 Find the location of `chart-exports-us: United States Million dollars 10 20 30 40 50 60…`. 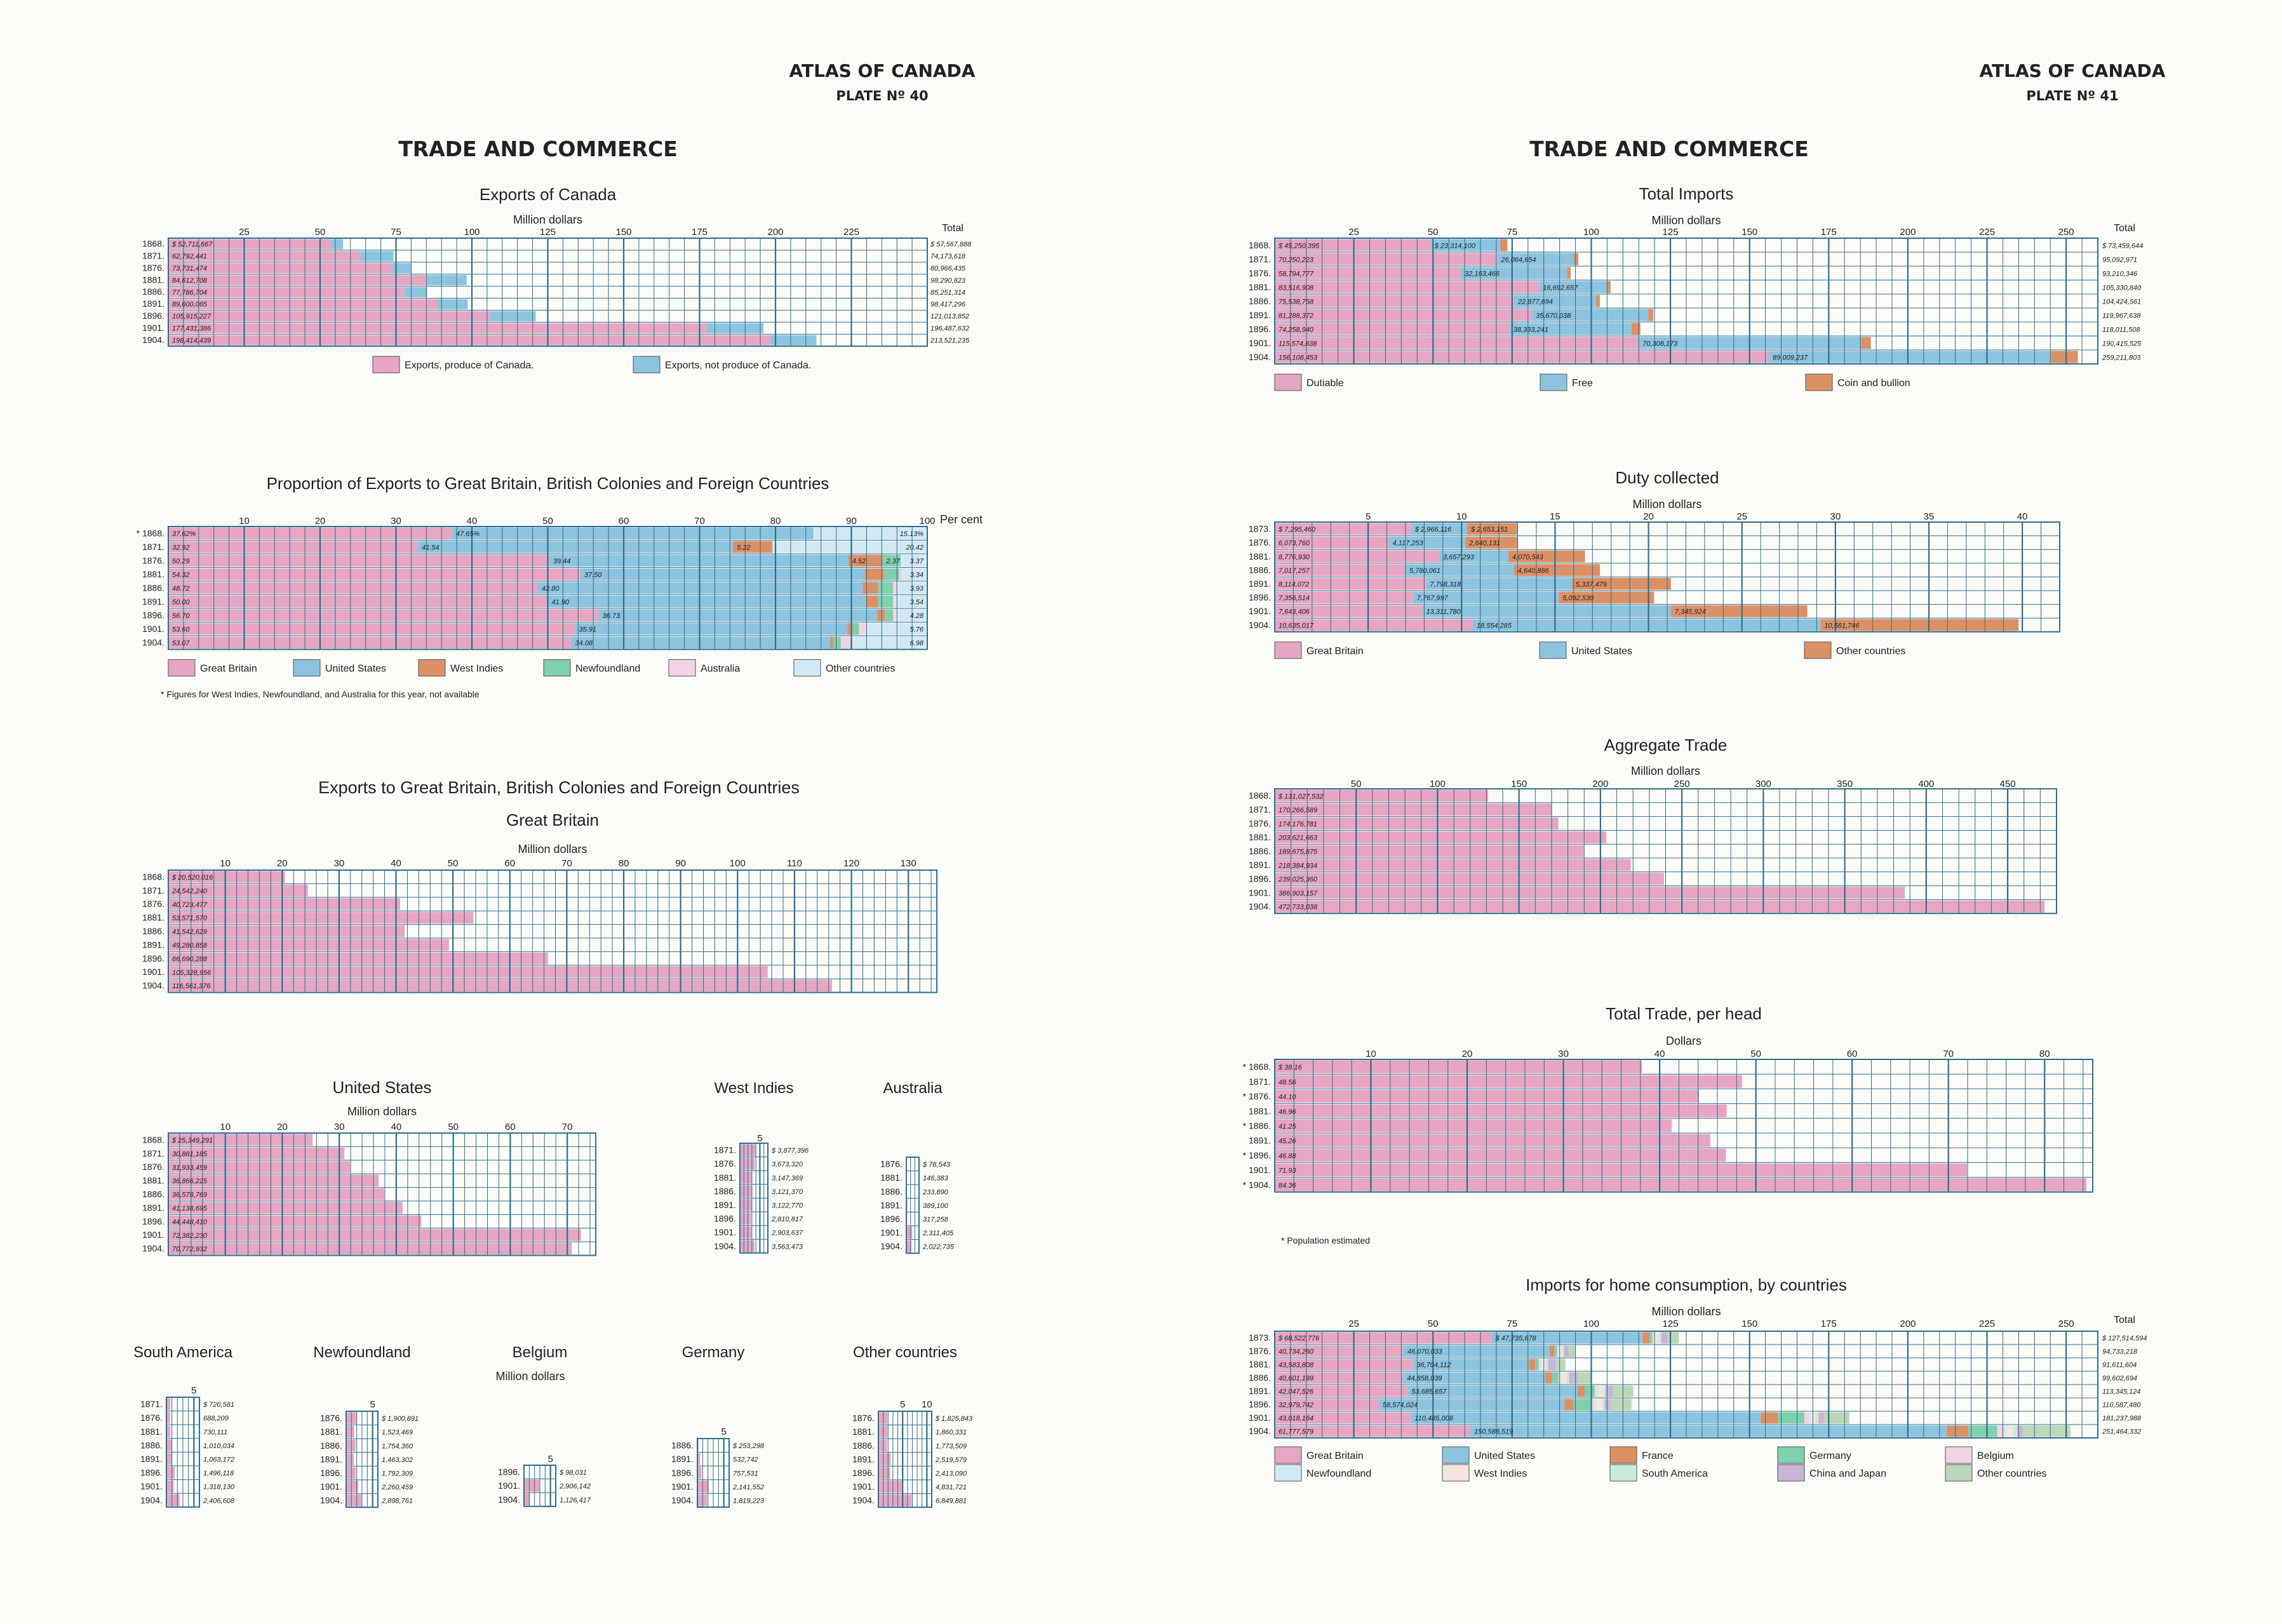

chart-exports-us: United States Million dollars 10 20 30 40 50 60… is located at coordinates (369, 1167).